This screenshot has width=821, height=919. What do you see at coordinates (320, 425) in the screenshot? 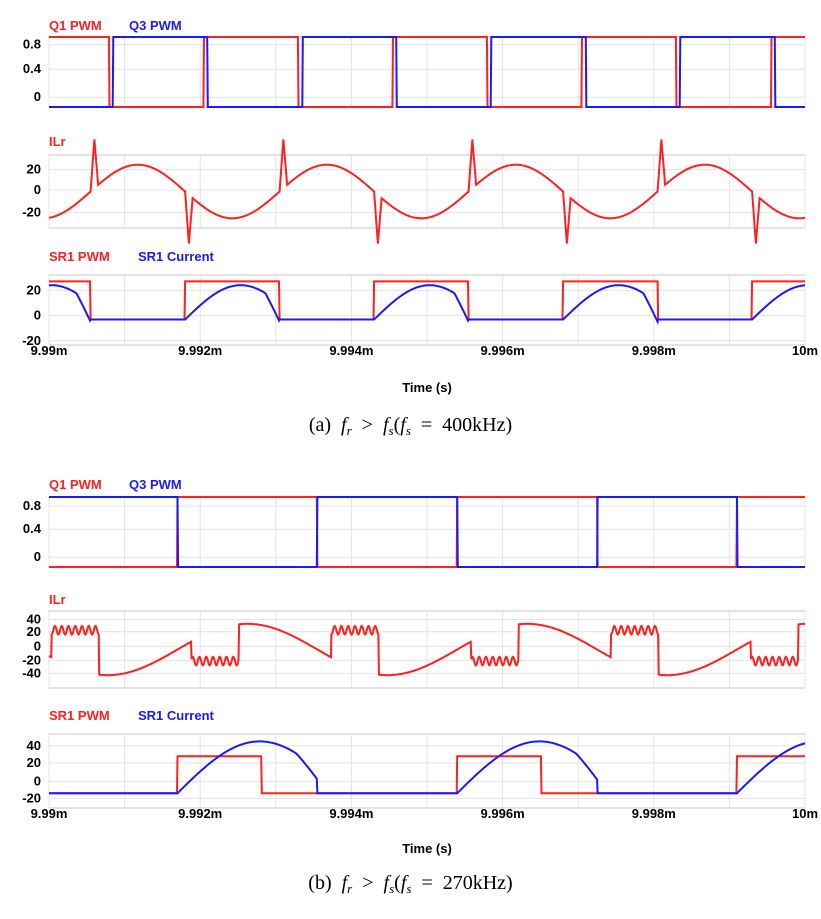
I see `caption-a-label: (a)` at bounding box center [320, 425].